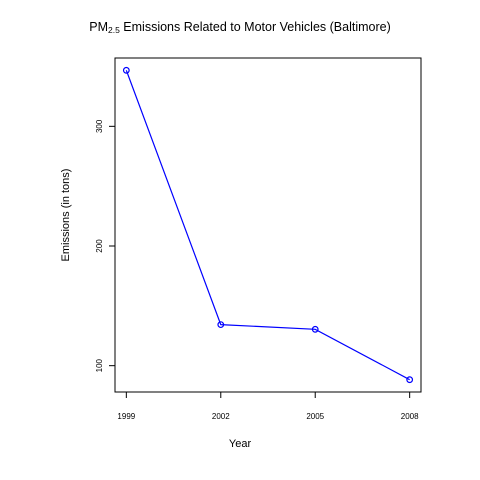 The height and width of the screenshot is (480, 480). What do you see at coordinates (410, 416) in the screenshot?
I see `x-tick-label: 2008` at bounding box center [410, 416].